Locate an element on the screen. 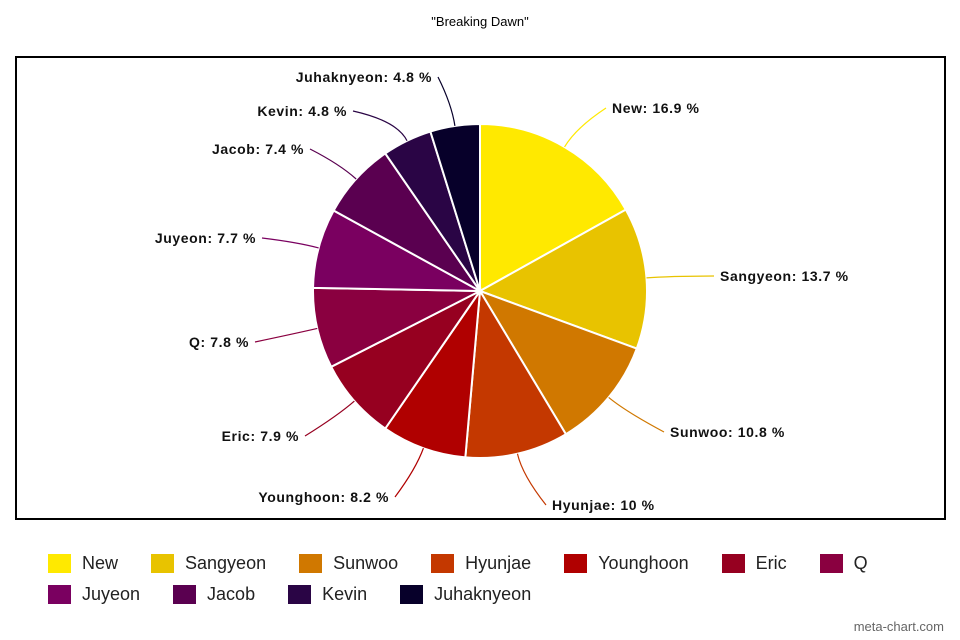 This screenshot has width=960, height=640. pie-slice-juhaknyeon is located at coordinates (455, 207).